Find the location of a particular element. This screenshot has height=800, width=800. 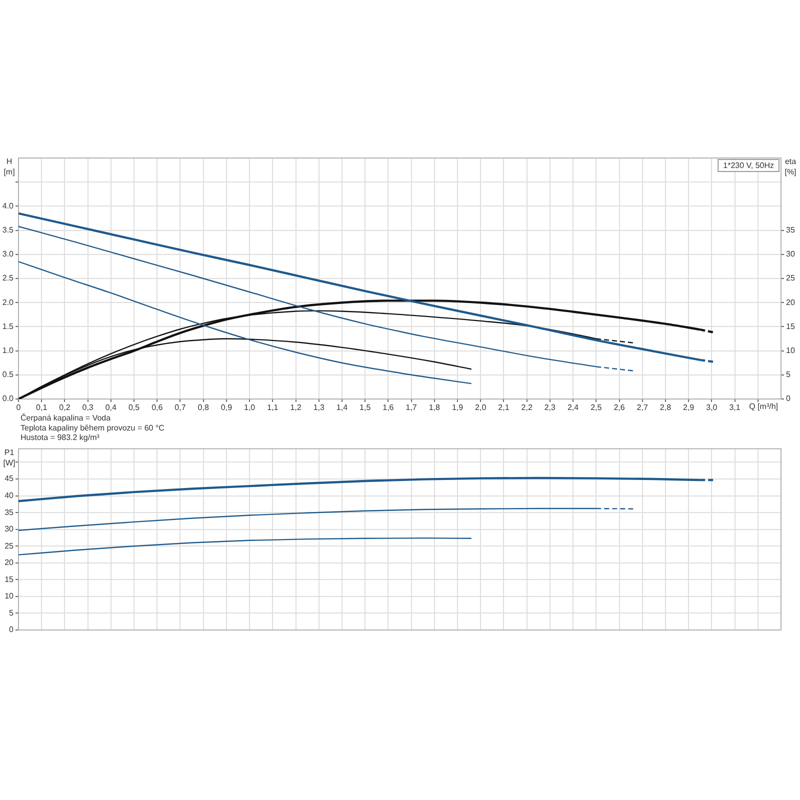

x-tick-label: 2,3 is located at coordinates (550, 407).